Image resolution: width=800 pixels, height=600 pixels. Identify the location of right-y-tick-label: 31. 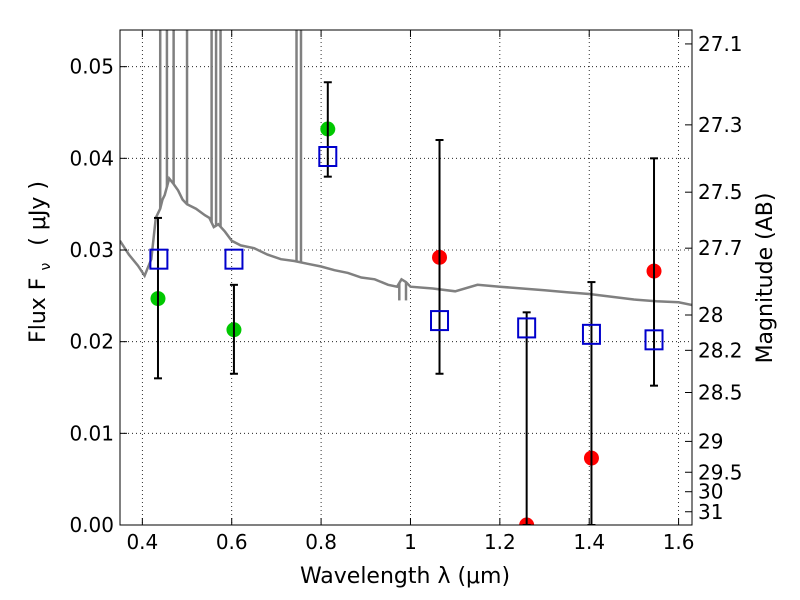
(710, 512).